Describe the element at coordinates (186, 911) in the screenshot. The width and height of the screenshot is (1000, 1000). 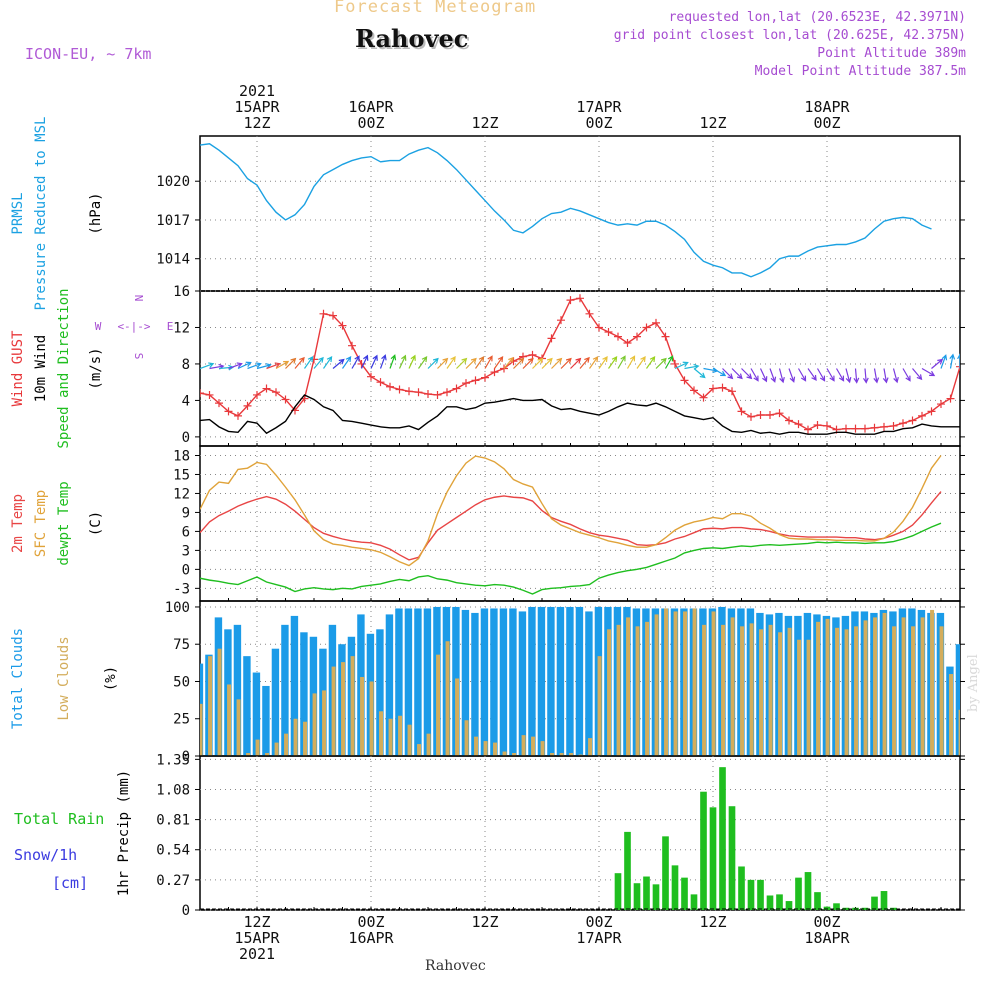
I see `y-tick-label: 0` at that location.